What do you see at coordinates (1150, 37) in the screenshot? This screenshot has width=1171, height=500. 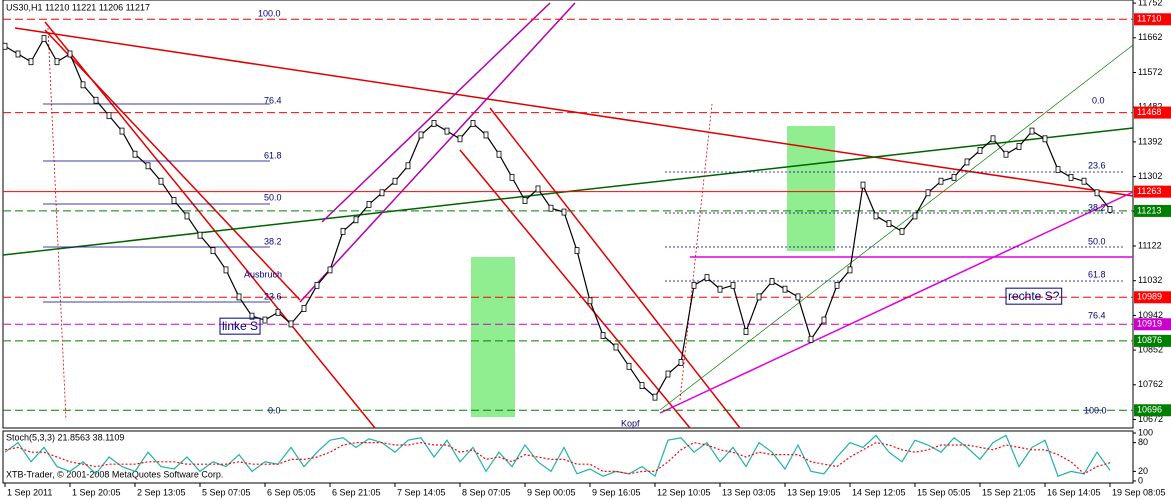 I see `y-tick-label: 11662` at bounding box center [1150, 37].